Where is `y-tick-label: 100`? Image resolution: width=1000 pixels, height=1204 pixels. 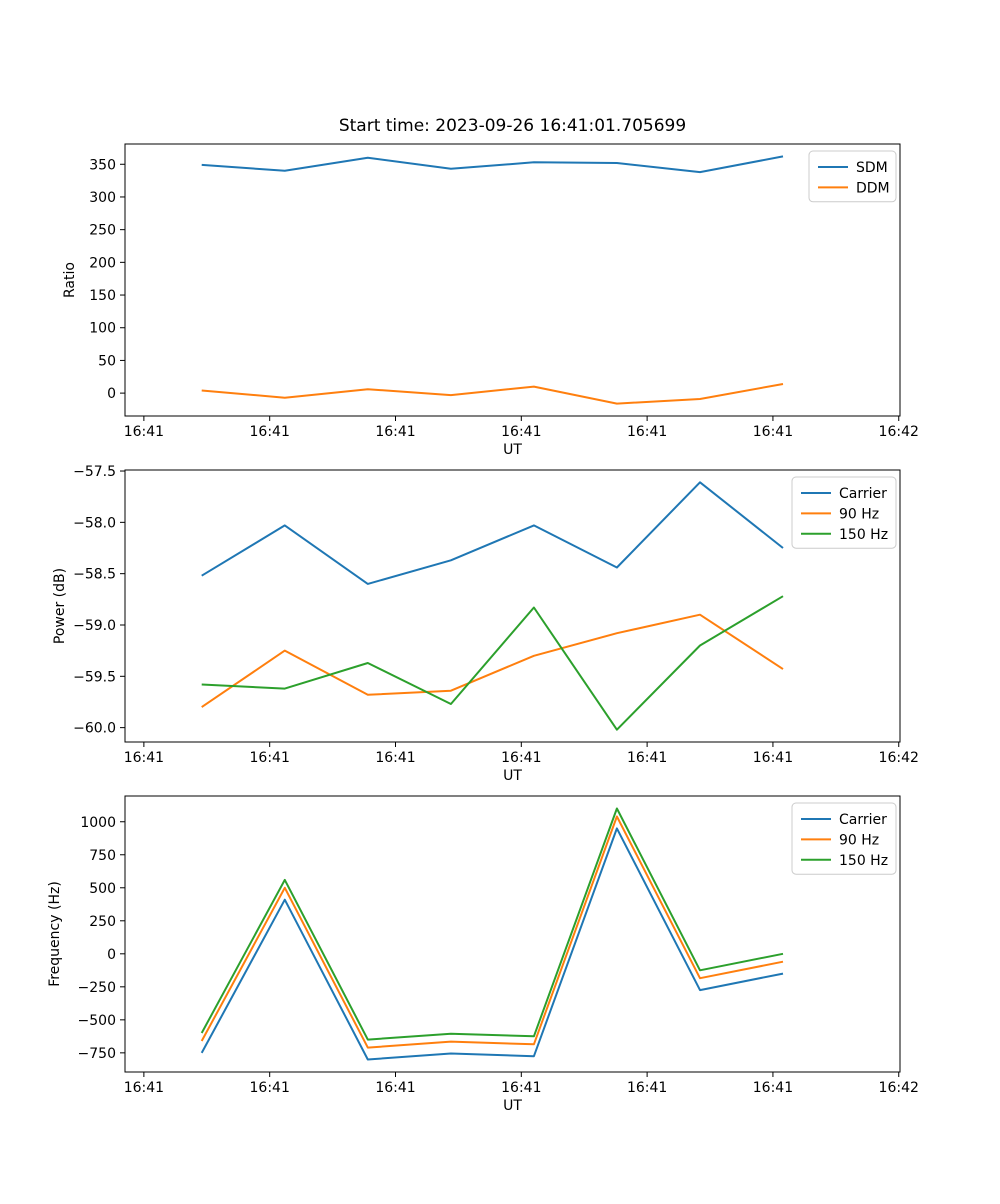 y-tick-label: 100 is located at coordinates (102, 329).